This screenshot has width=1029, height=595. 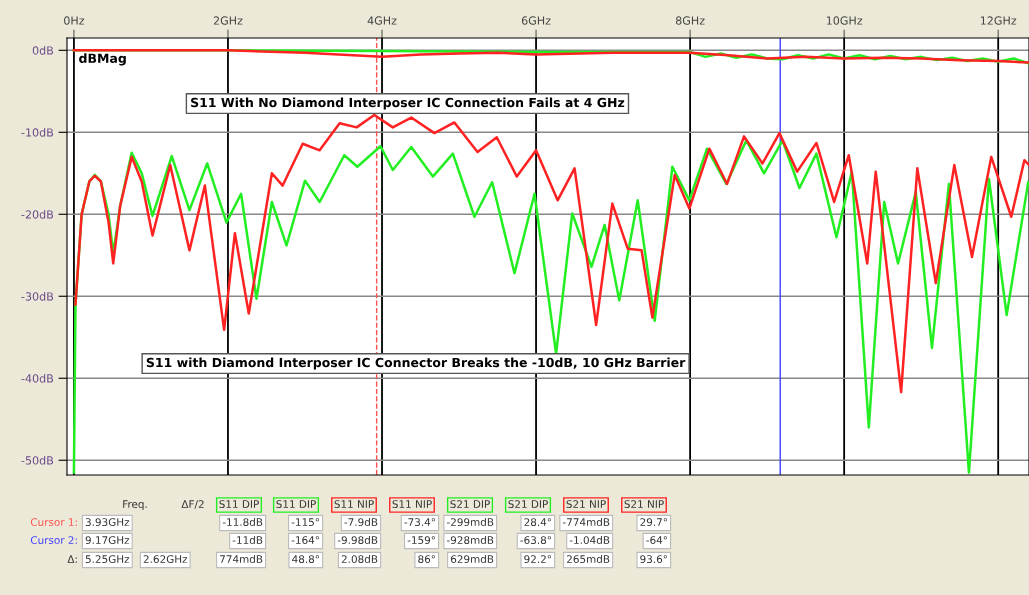 What do you see at coordinates (654, 522) in the screenshot?
I see `text: 29.7°` at bounding box center [654, 522].